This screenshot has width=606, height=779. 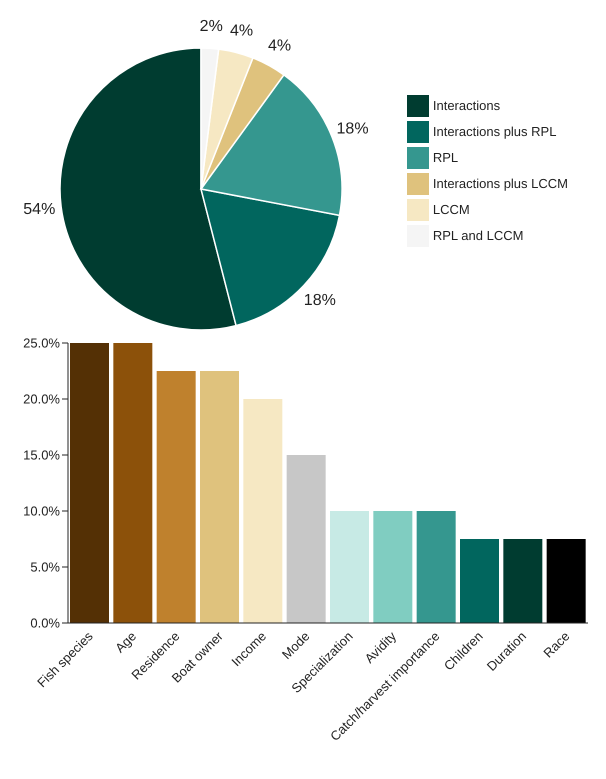 I want to click on y-tick-label: 0.0%, so click(x=45, y=623).